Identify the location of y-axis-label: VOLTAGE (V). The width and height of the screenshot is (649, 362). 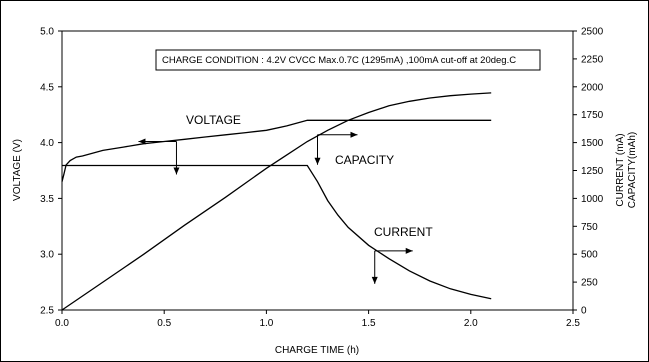
(17, 170).